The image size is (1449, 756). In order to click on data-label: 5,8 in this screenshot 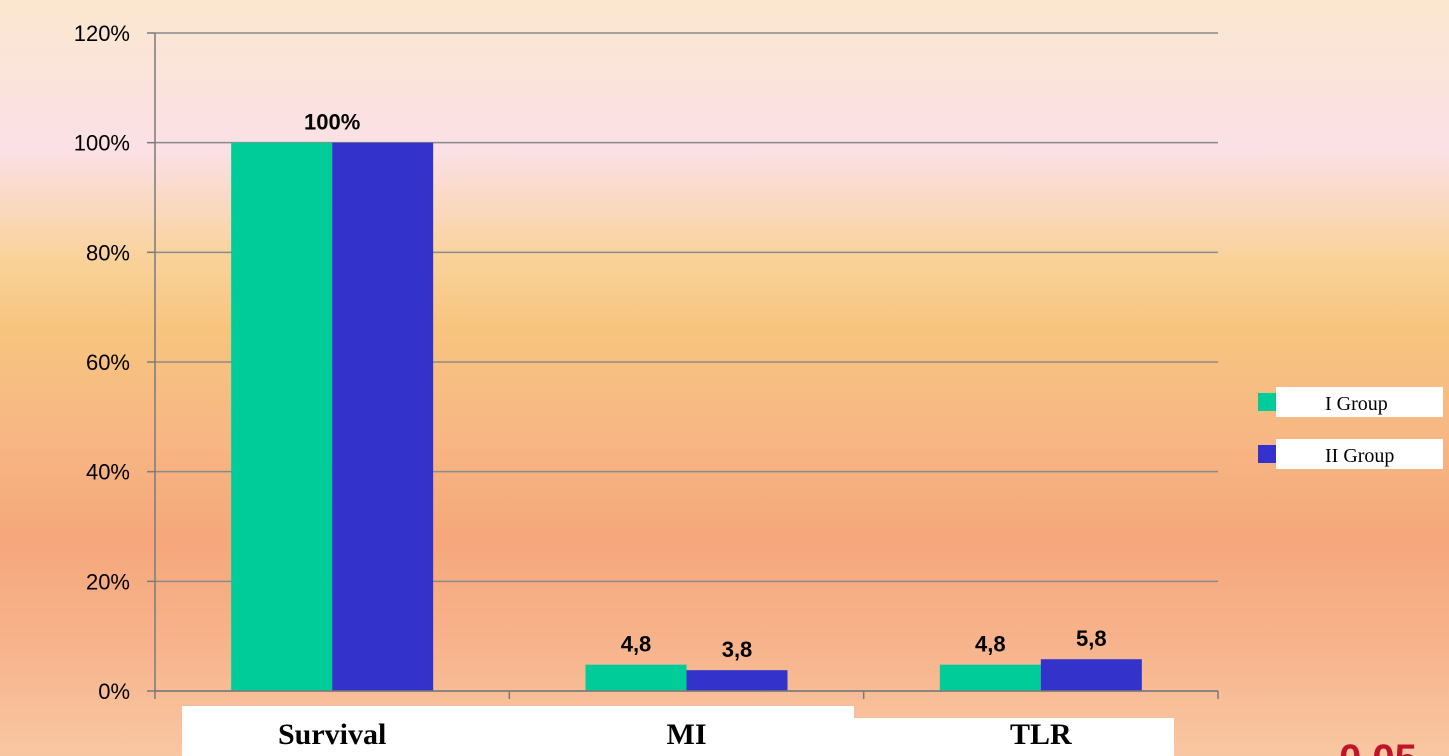, I will do `click(1091, 638)`.